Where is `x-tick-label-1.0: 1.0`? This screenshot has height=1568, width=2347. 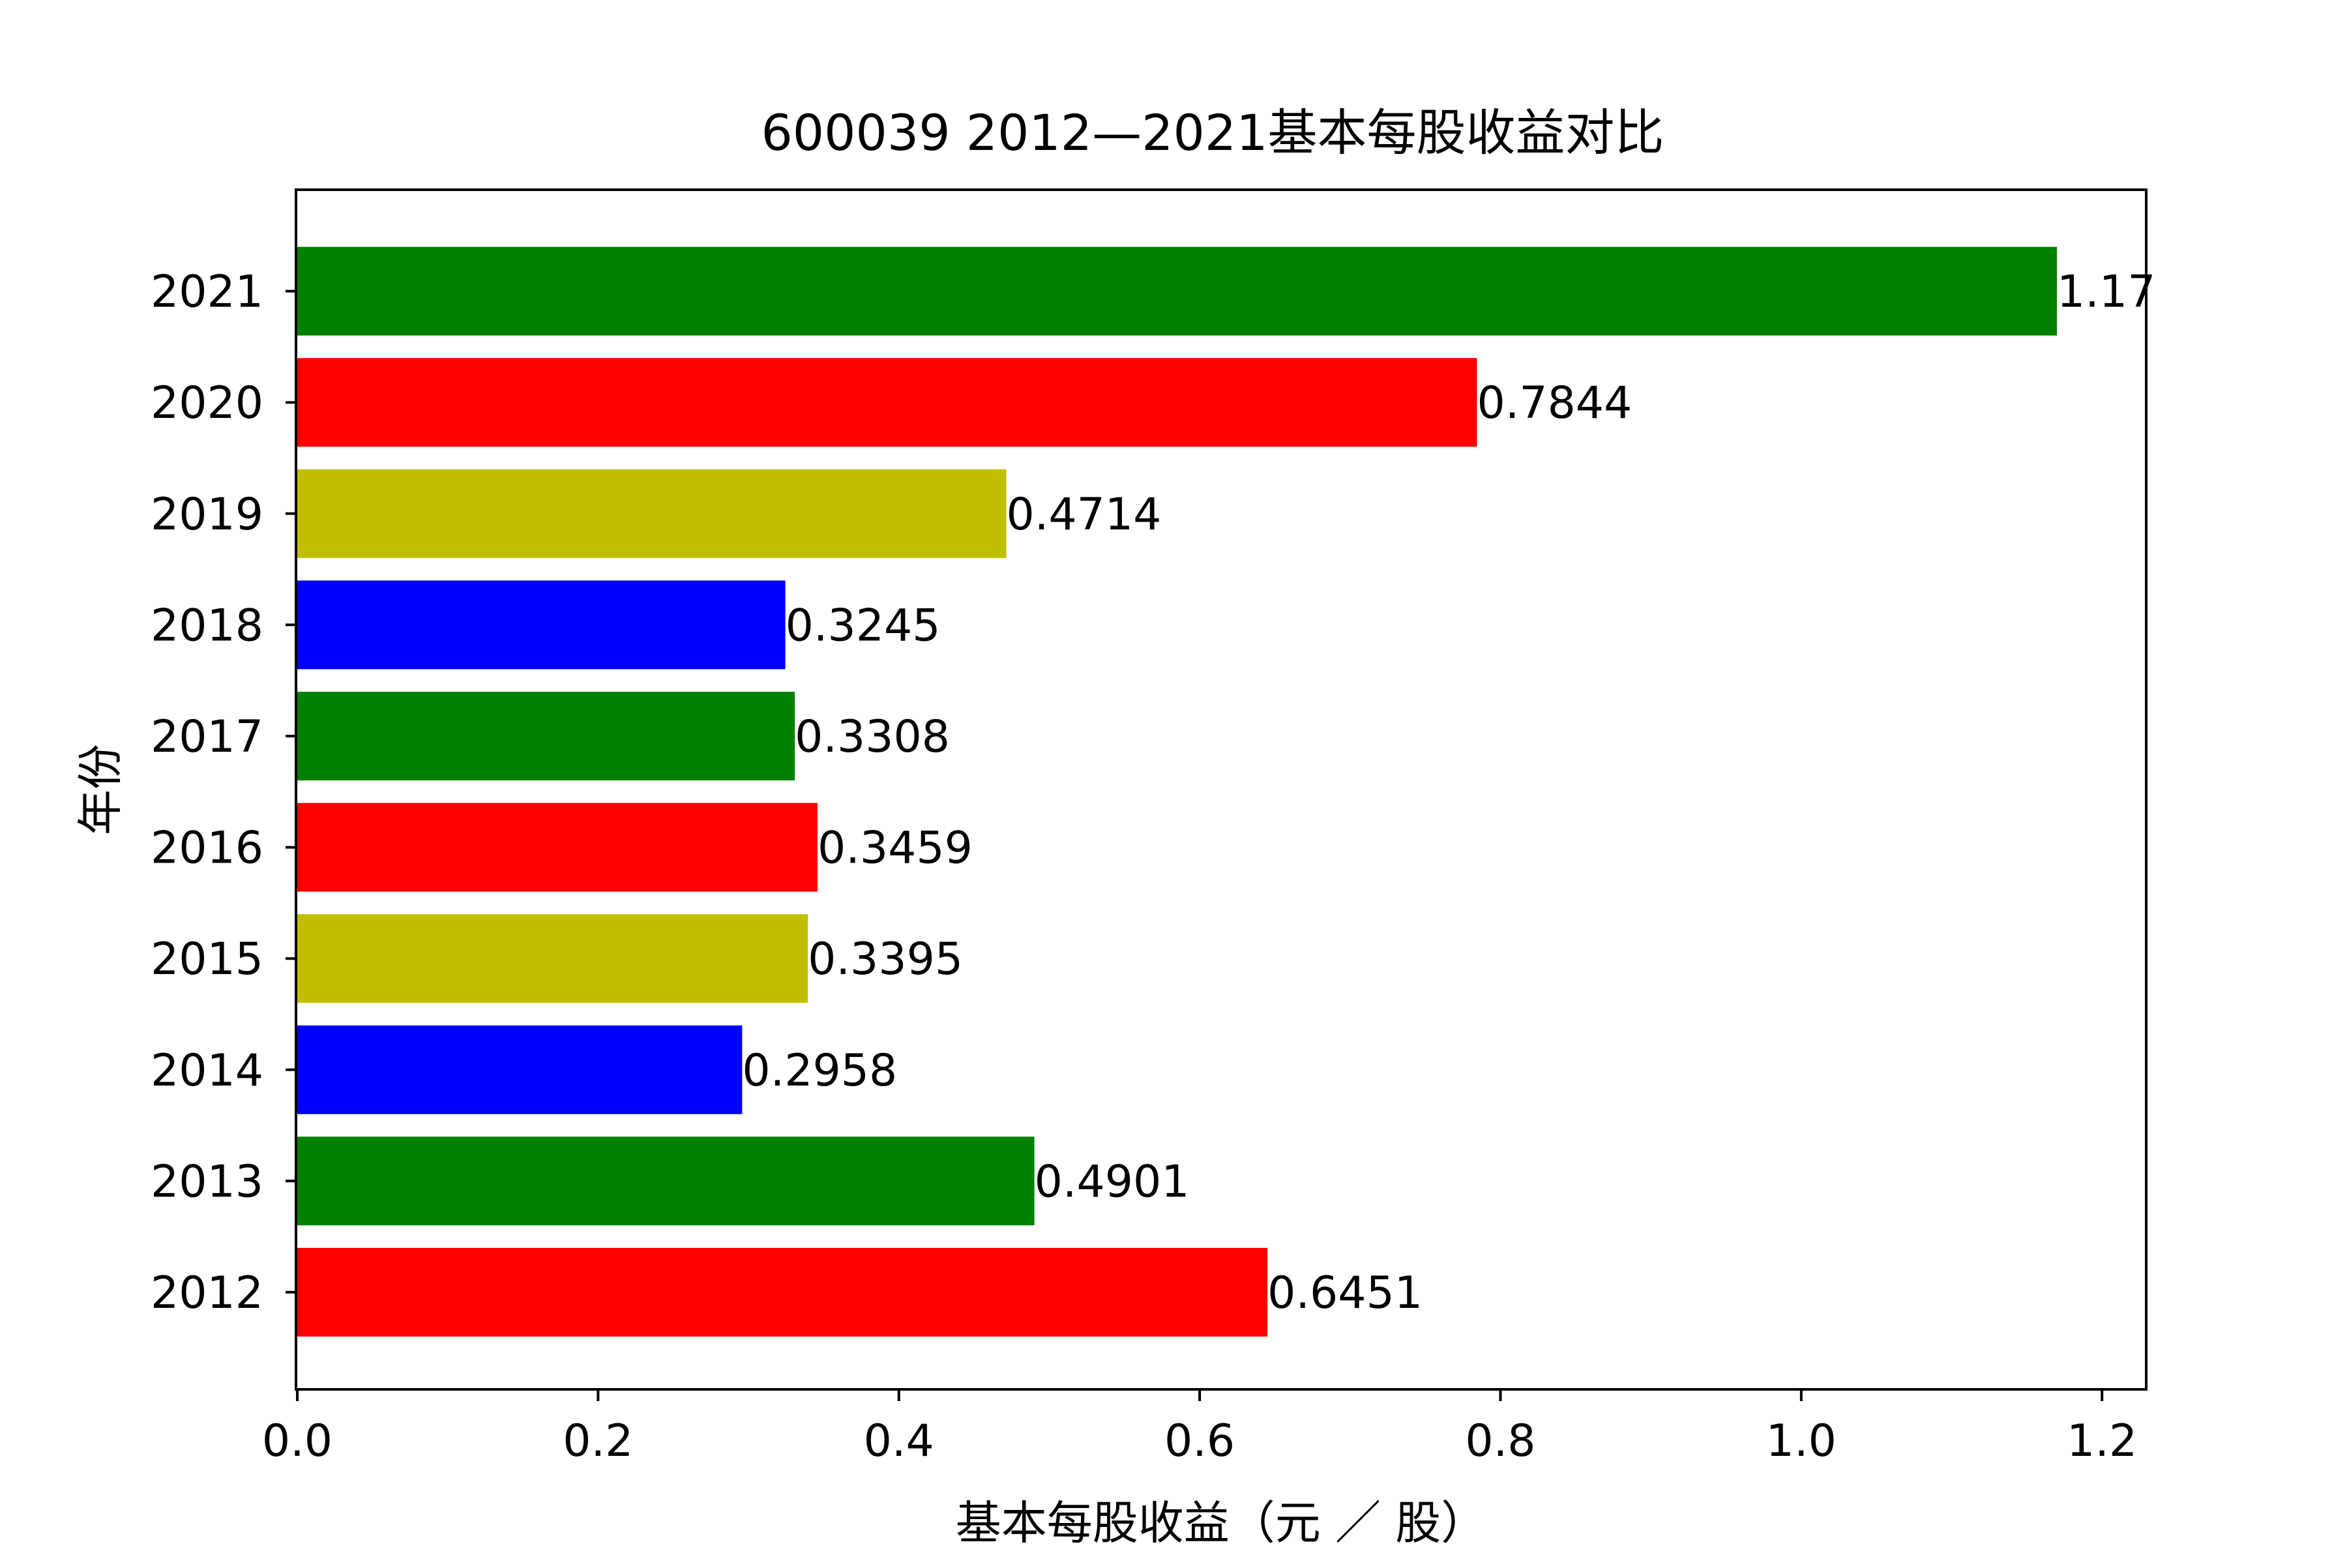
x-tick-label-1.0: 1.0 is located at coordinates (1802, 1441).